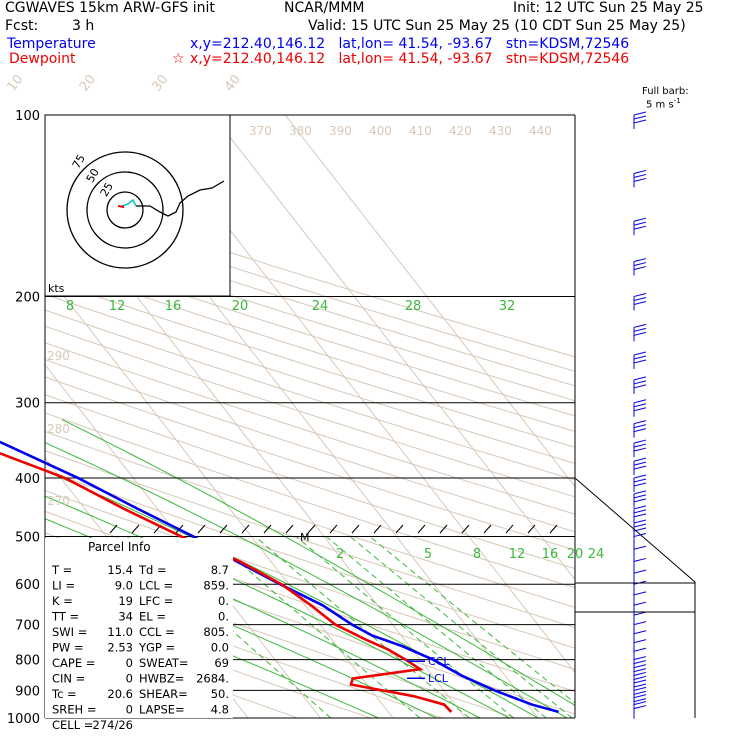 Image resolution: width=740 pixels, height=740 pixels. Describe the element at coordinates (65, 617) in the screenshot. I see `parcel-info-key: TT =` at that location.